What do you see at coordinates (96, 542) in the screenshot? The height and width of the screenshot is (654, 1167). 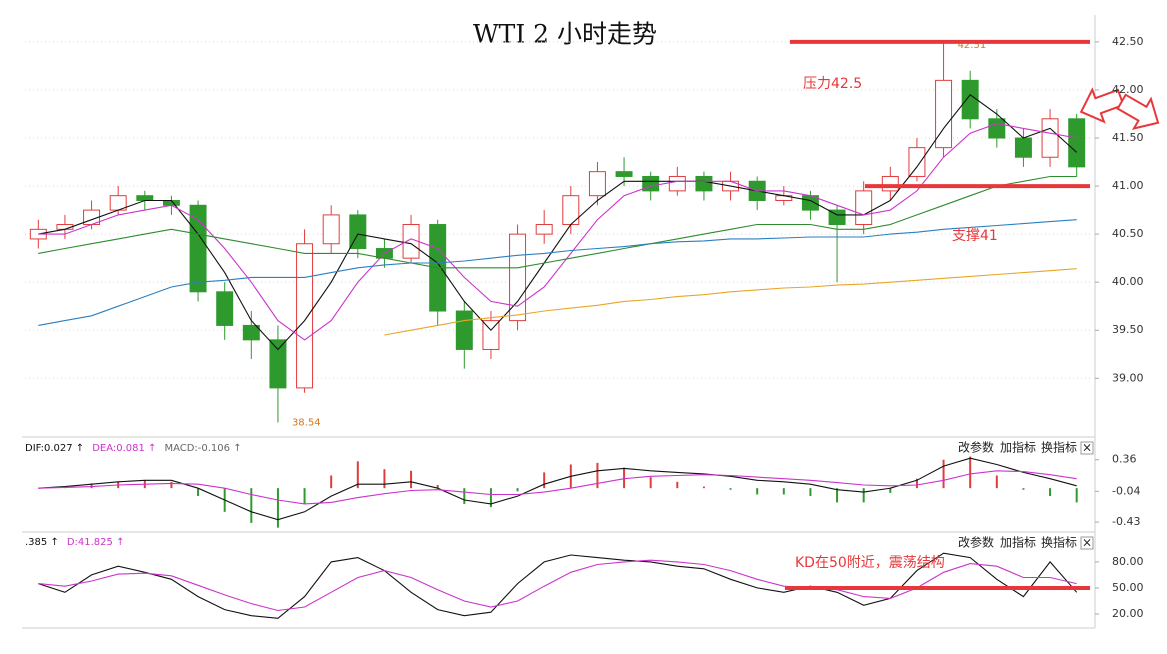 I see `legend-entry: D:41.825 ↑` at bounding box center [96, 542].